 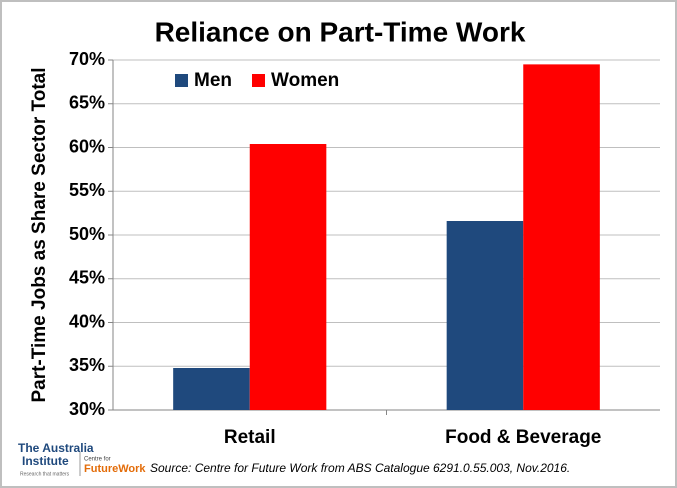 What do you see at coordinates (87, 59) in the screenshot?
I see `y-tick-label: 70%` at bounding box center [87, 59].